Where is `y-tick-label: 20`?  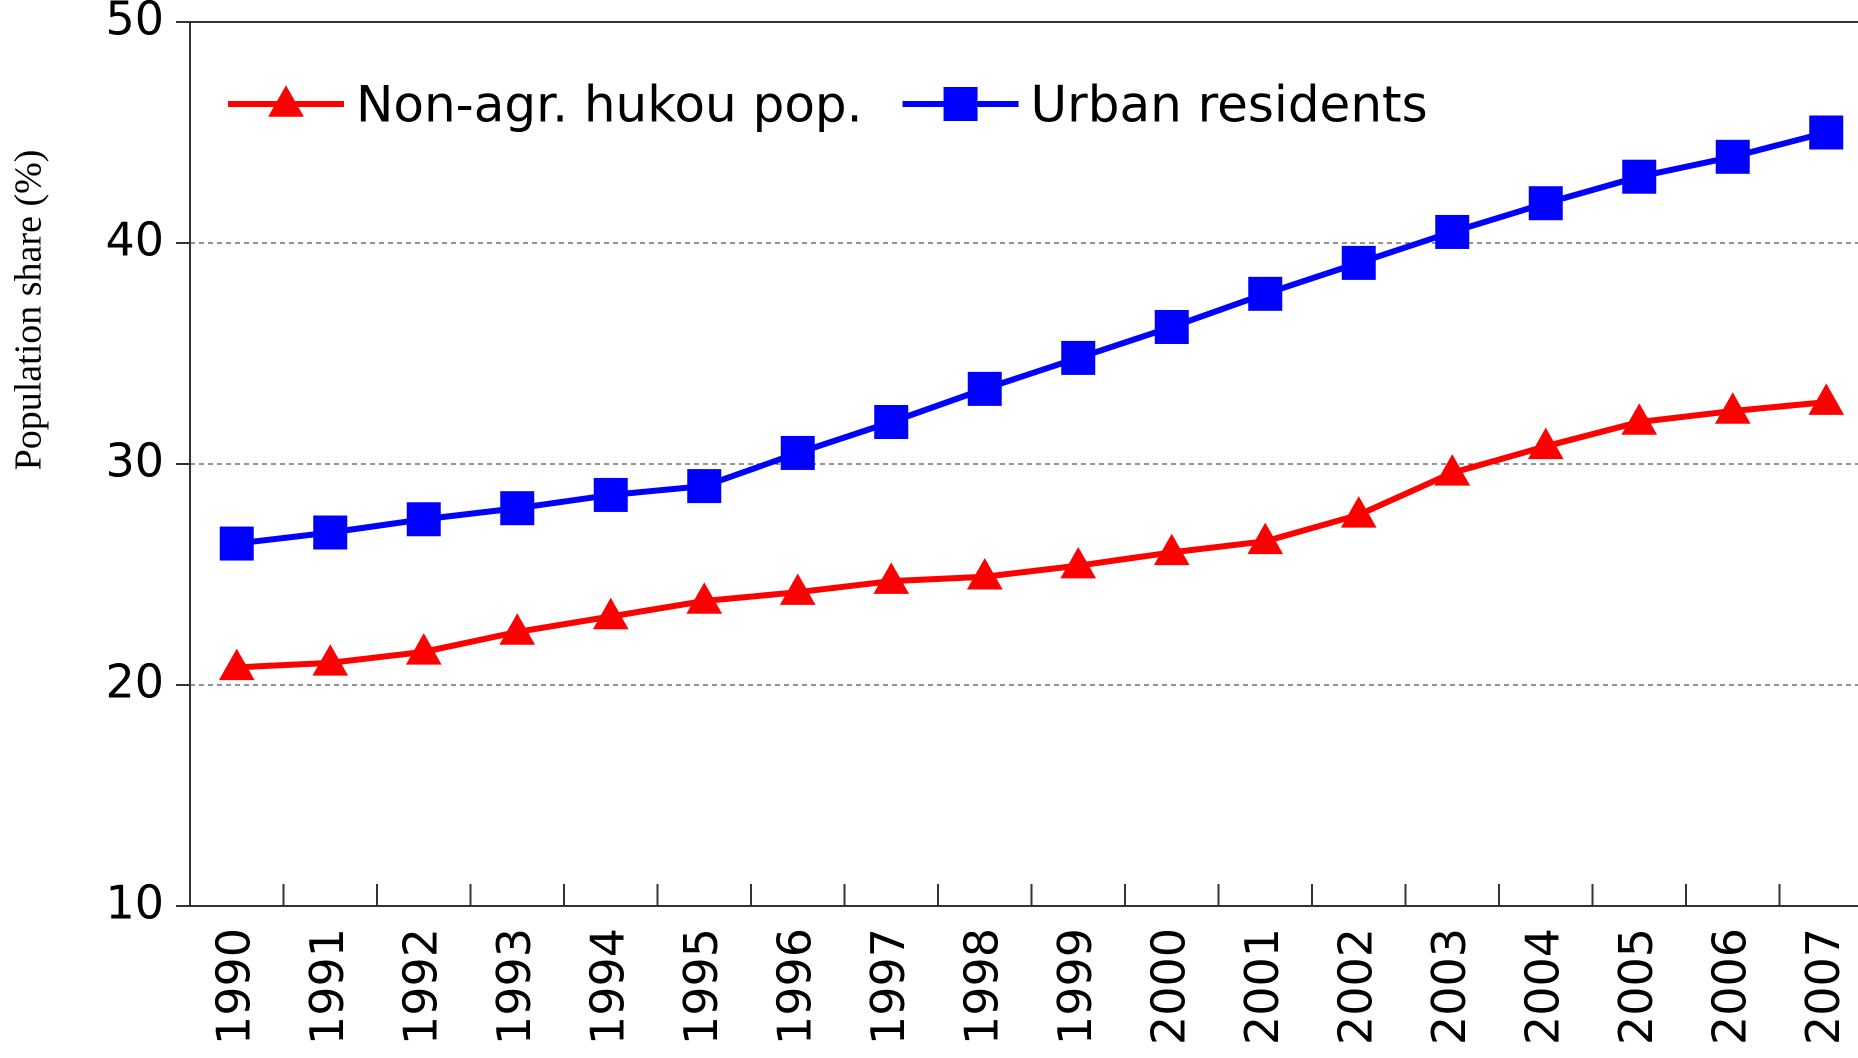
y-tick-label: 20 is located at coordinates (134, 682).